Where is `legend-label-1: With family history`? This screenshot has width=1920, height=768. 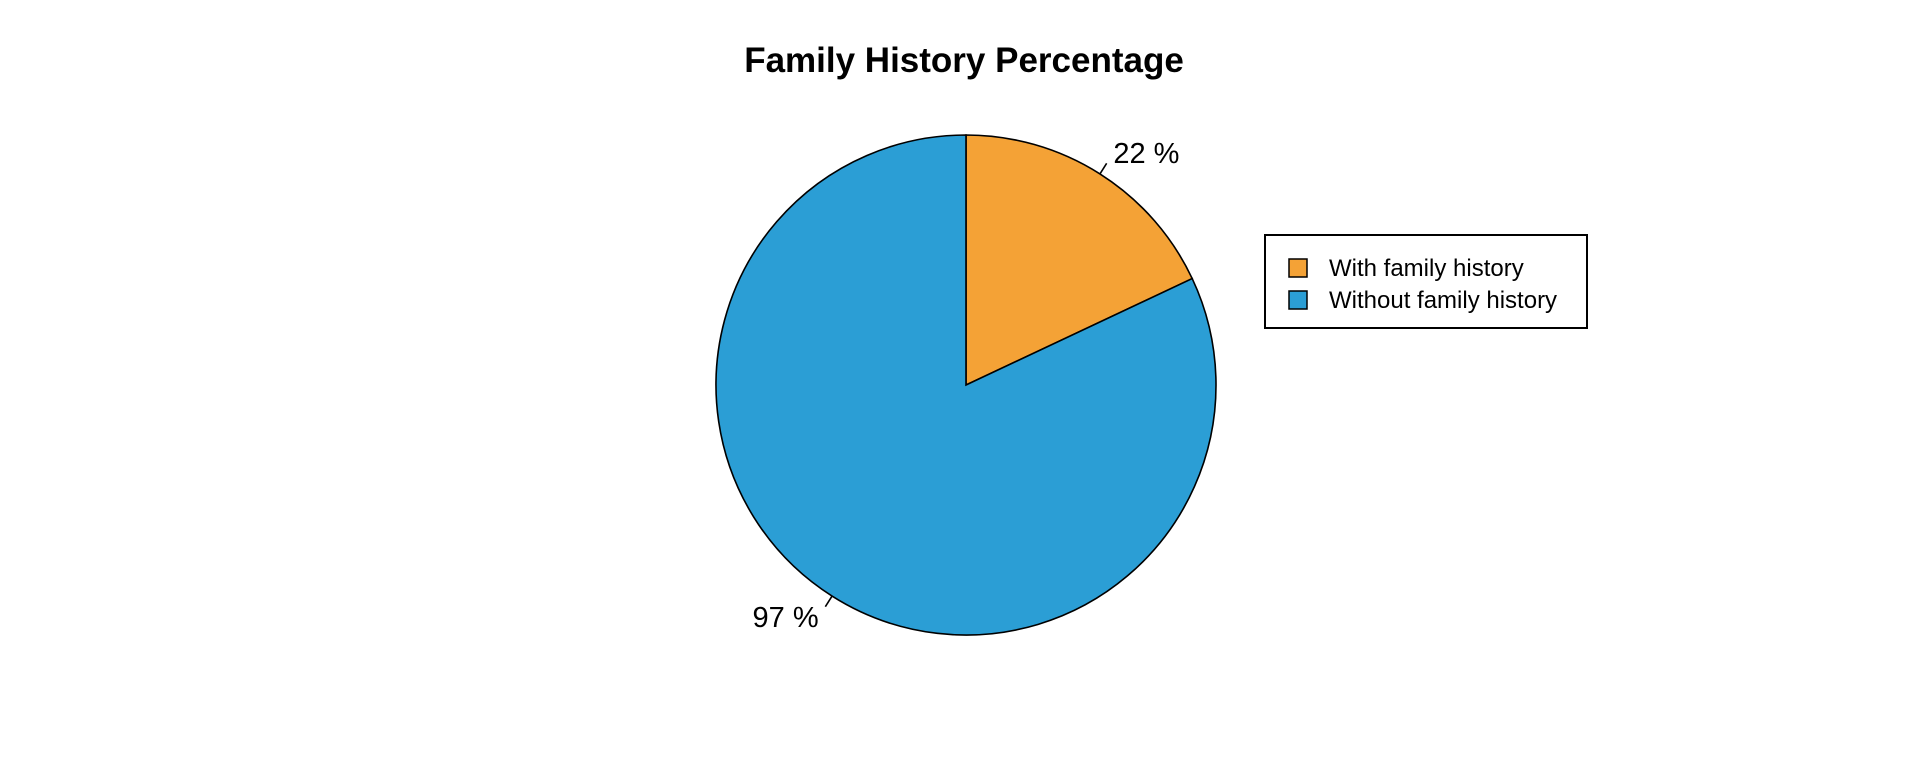
legend-label-1: With family history is located at coordinates (1426, 268).